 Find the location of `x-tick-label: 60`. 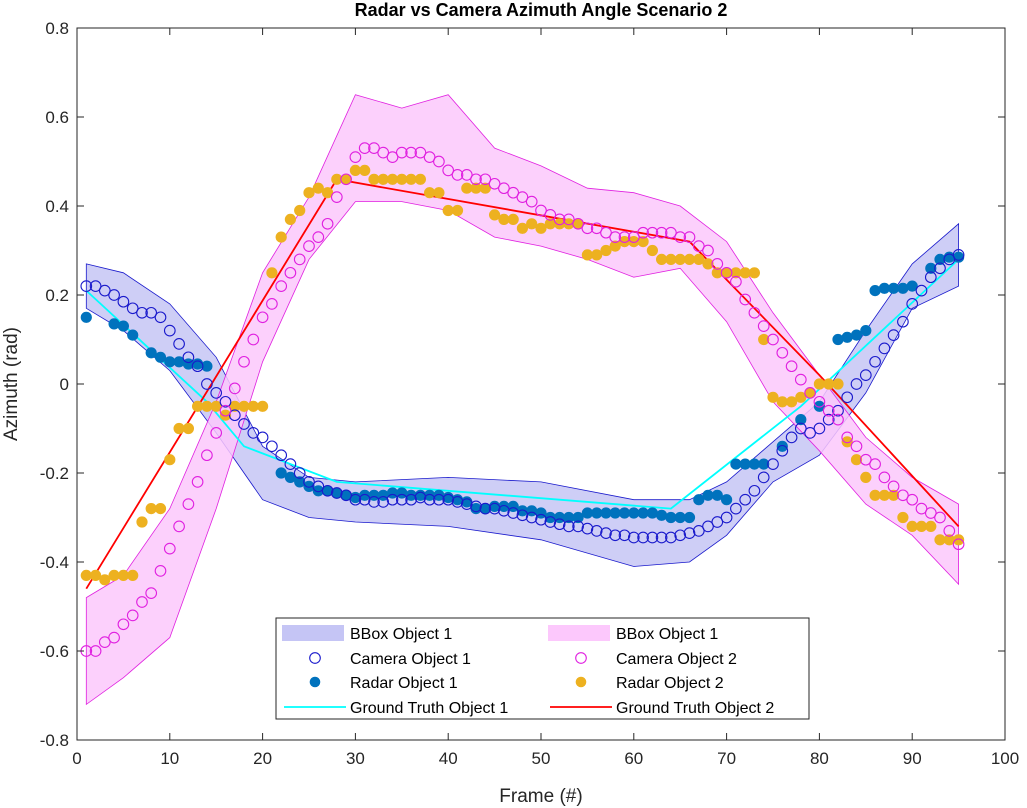

x-tick-label: 60 is located at coordinates (633, 758).